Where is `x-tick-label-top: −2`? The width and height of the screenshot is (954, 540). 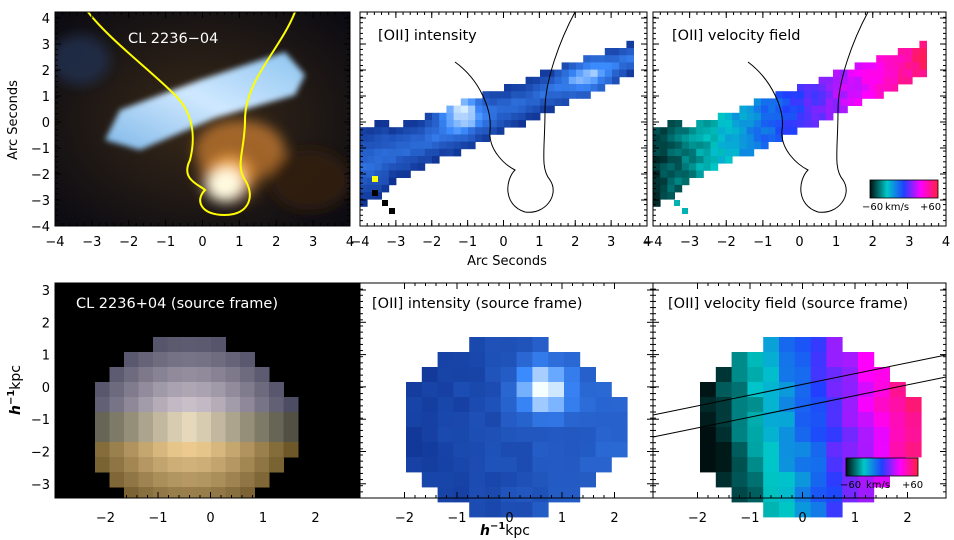
x-tick-label-top: −2 is located at coordinates (726, 242).